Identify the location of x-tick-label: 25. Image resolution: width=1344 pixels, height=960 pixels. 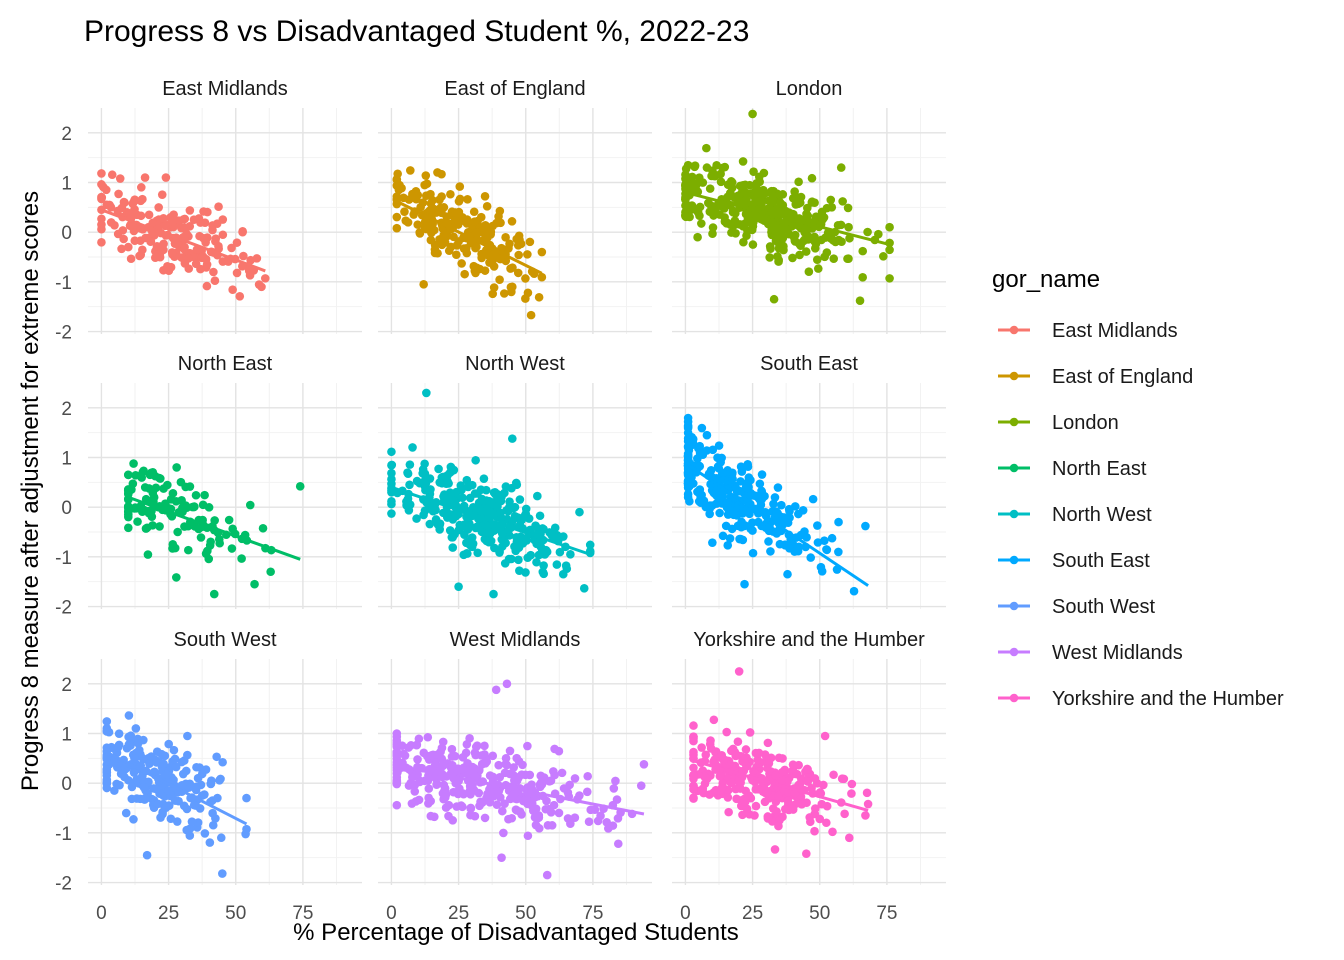
(752, 913).